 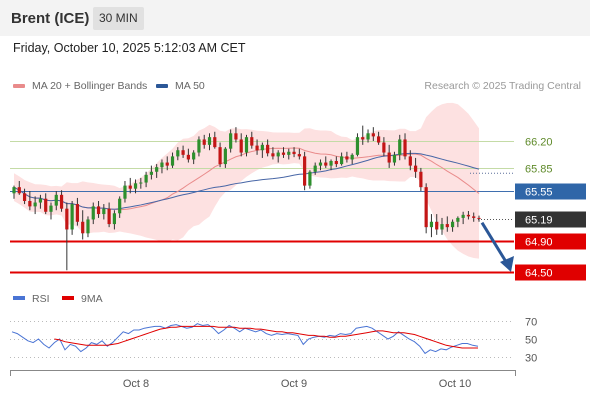 I want to click on level-label: 65.85, so click(x=539, y=170).